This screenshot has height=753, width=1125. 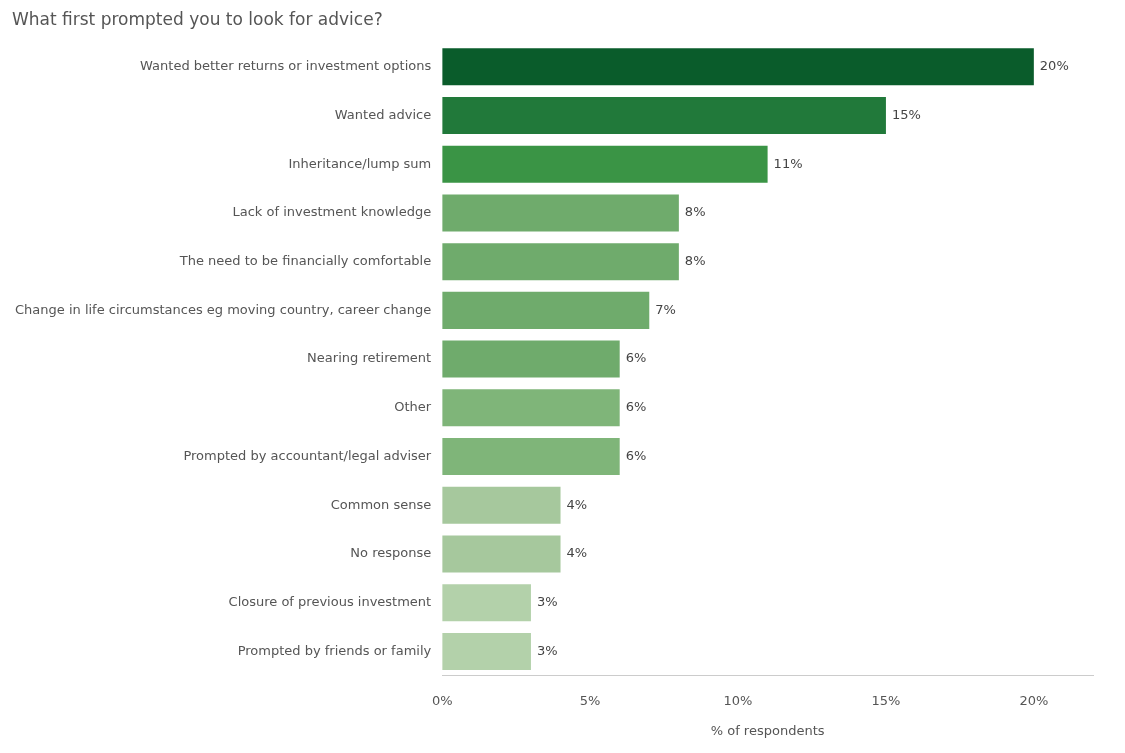 What do you see at coordinates (223, 309) in the screenshot?
I see `y-tick-label: Change in life circumstances eg moving country, career change` at bounding box center [223, 309].